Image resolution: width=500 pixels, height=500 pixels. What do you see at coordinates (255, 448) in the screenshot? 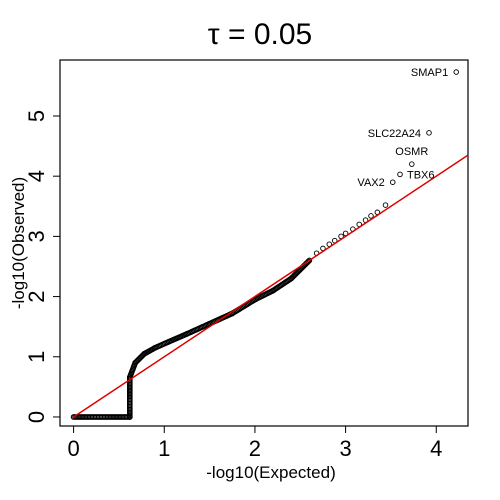
I see `x-tick-label: 2` at bounding box center [255, 448].